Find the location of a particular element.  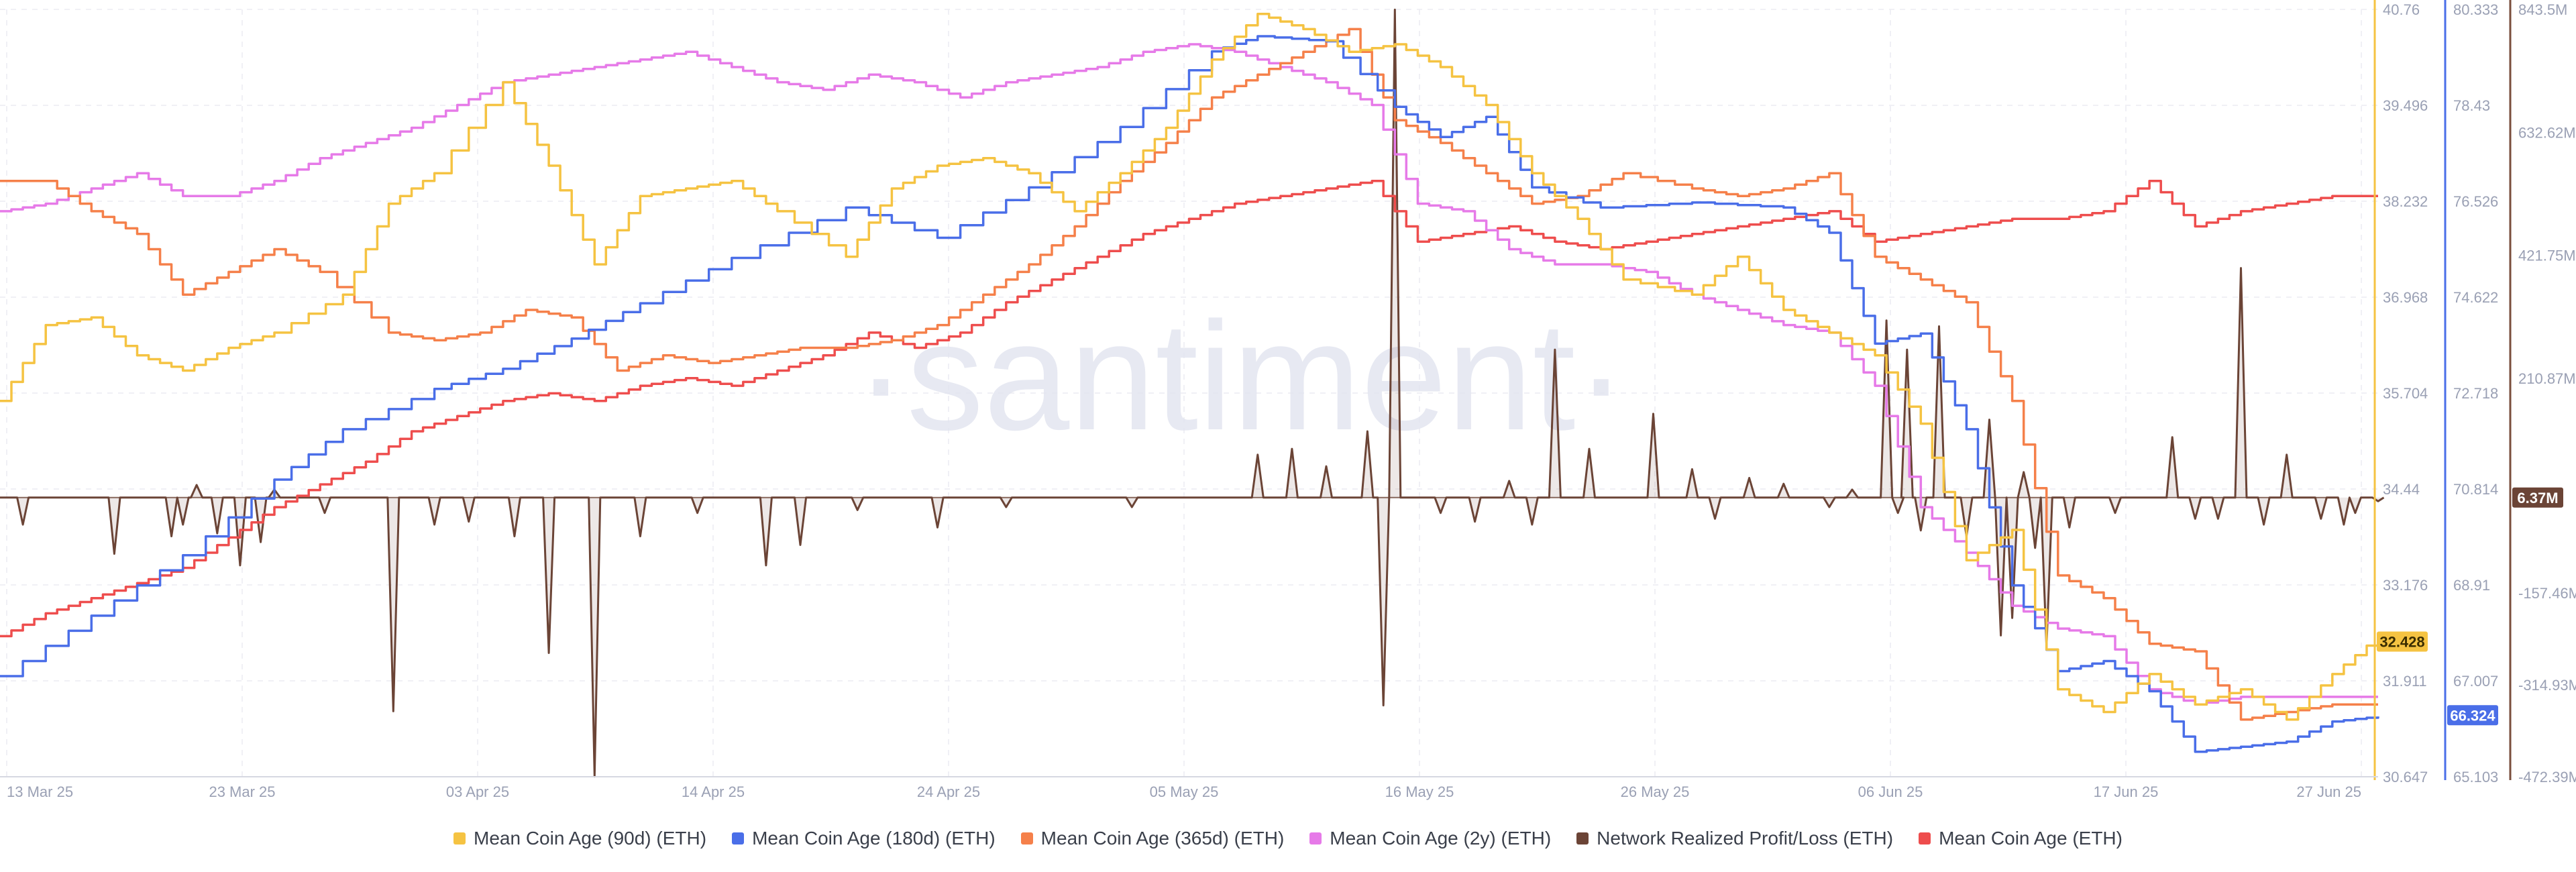

badge-90d-bg is located at coordinates (2402, 641).